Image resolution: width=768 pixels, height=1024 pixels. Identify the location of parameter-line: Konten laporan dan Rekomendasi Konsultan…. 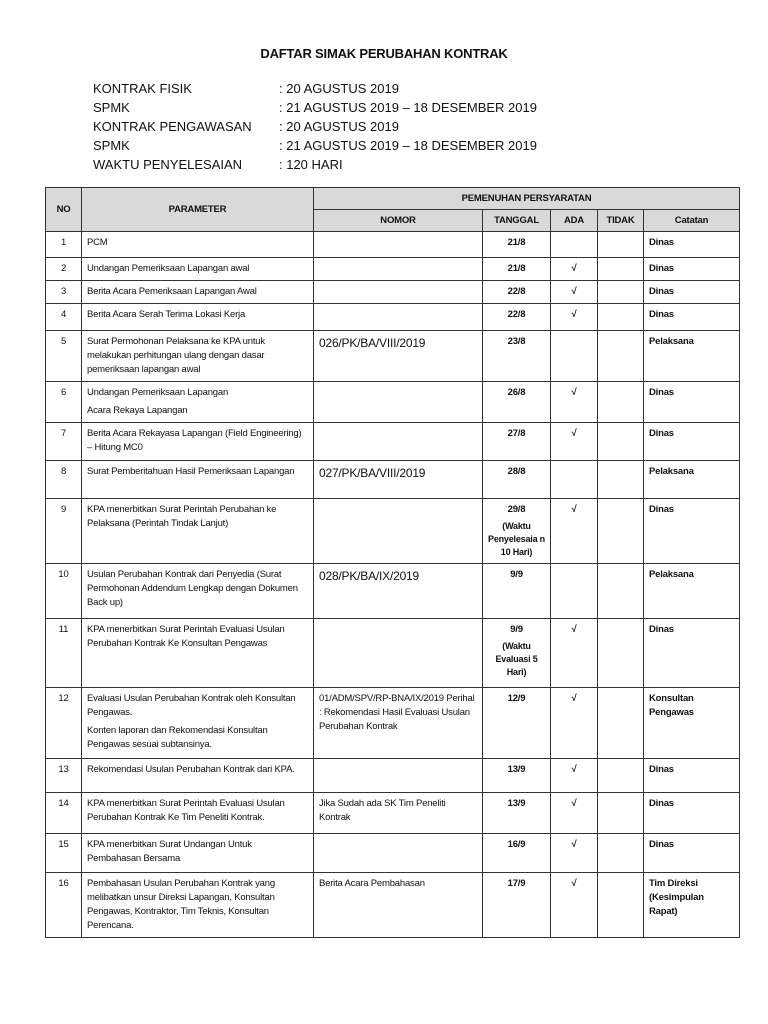
(177, 737).